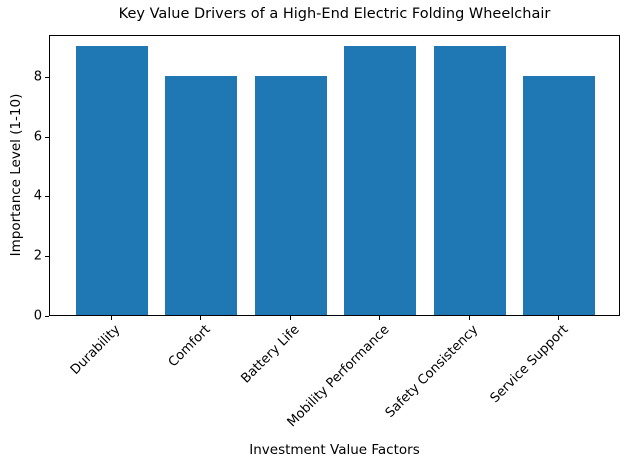  Describe the element at coordinates (37, 77) in the screenshot. I see `y-tick-label: 8` at that location.